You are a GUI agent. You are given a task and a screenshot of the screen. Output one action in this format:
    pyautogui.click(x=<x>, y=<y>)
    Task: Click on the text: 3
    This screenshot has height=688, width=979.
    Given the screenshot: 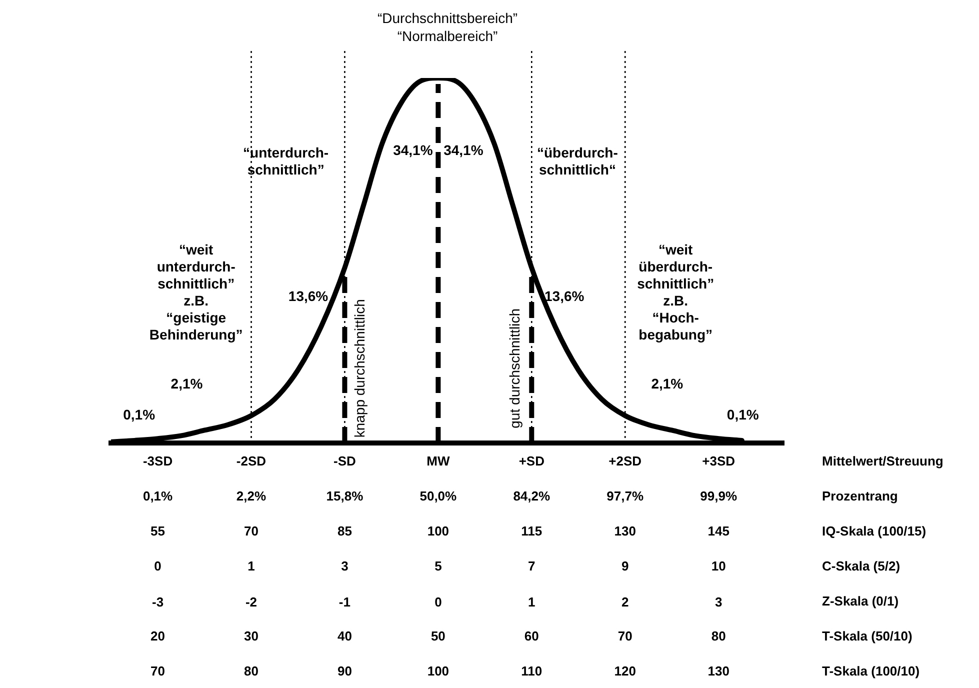 What is the action you would take?
    pyautogui.click(x=344, y=566)
    